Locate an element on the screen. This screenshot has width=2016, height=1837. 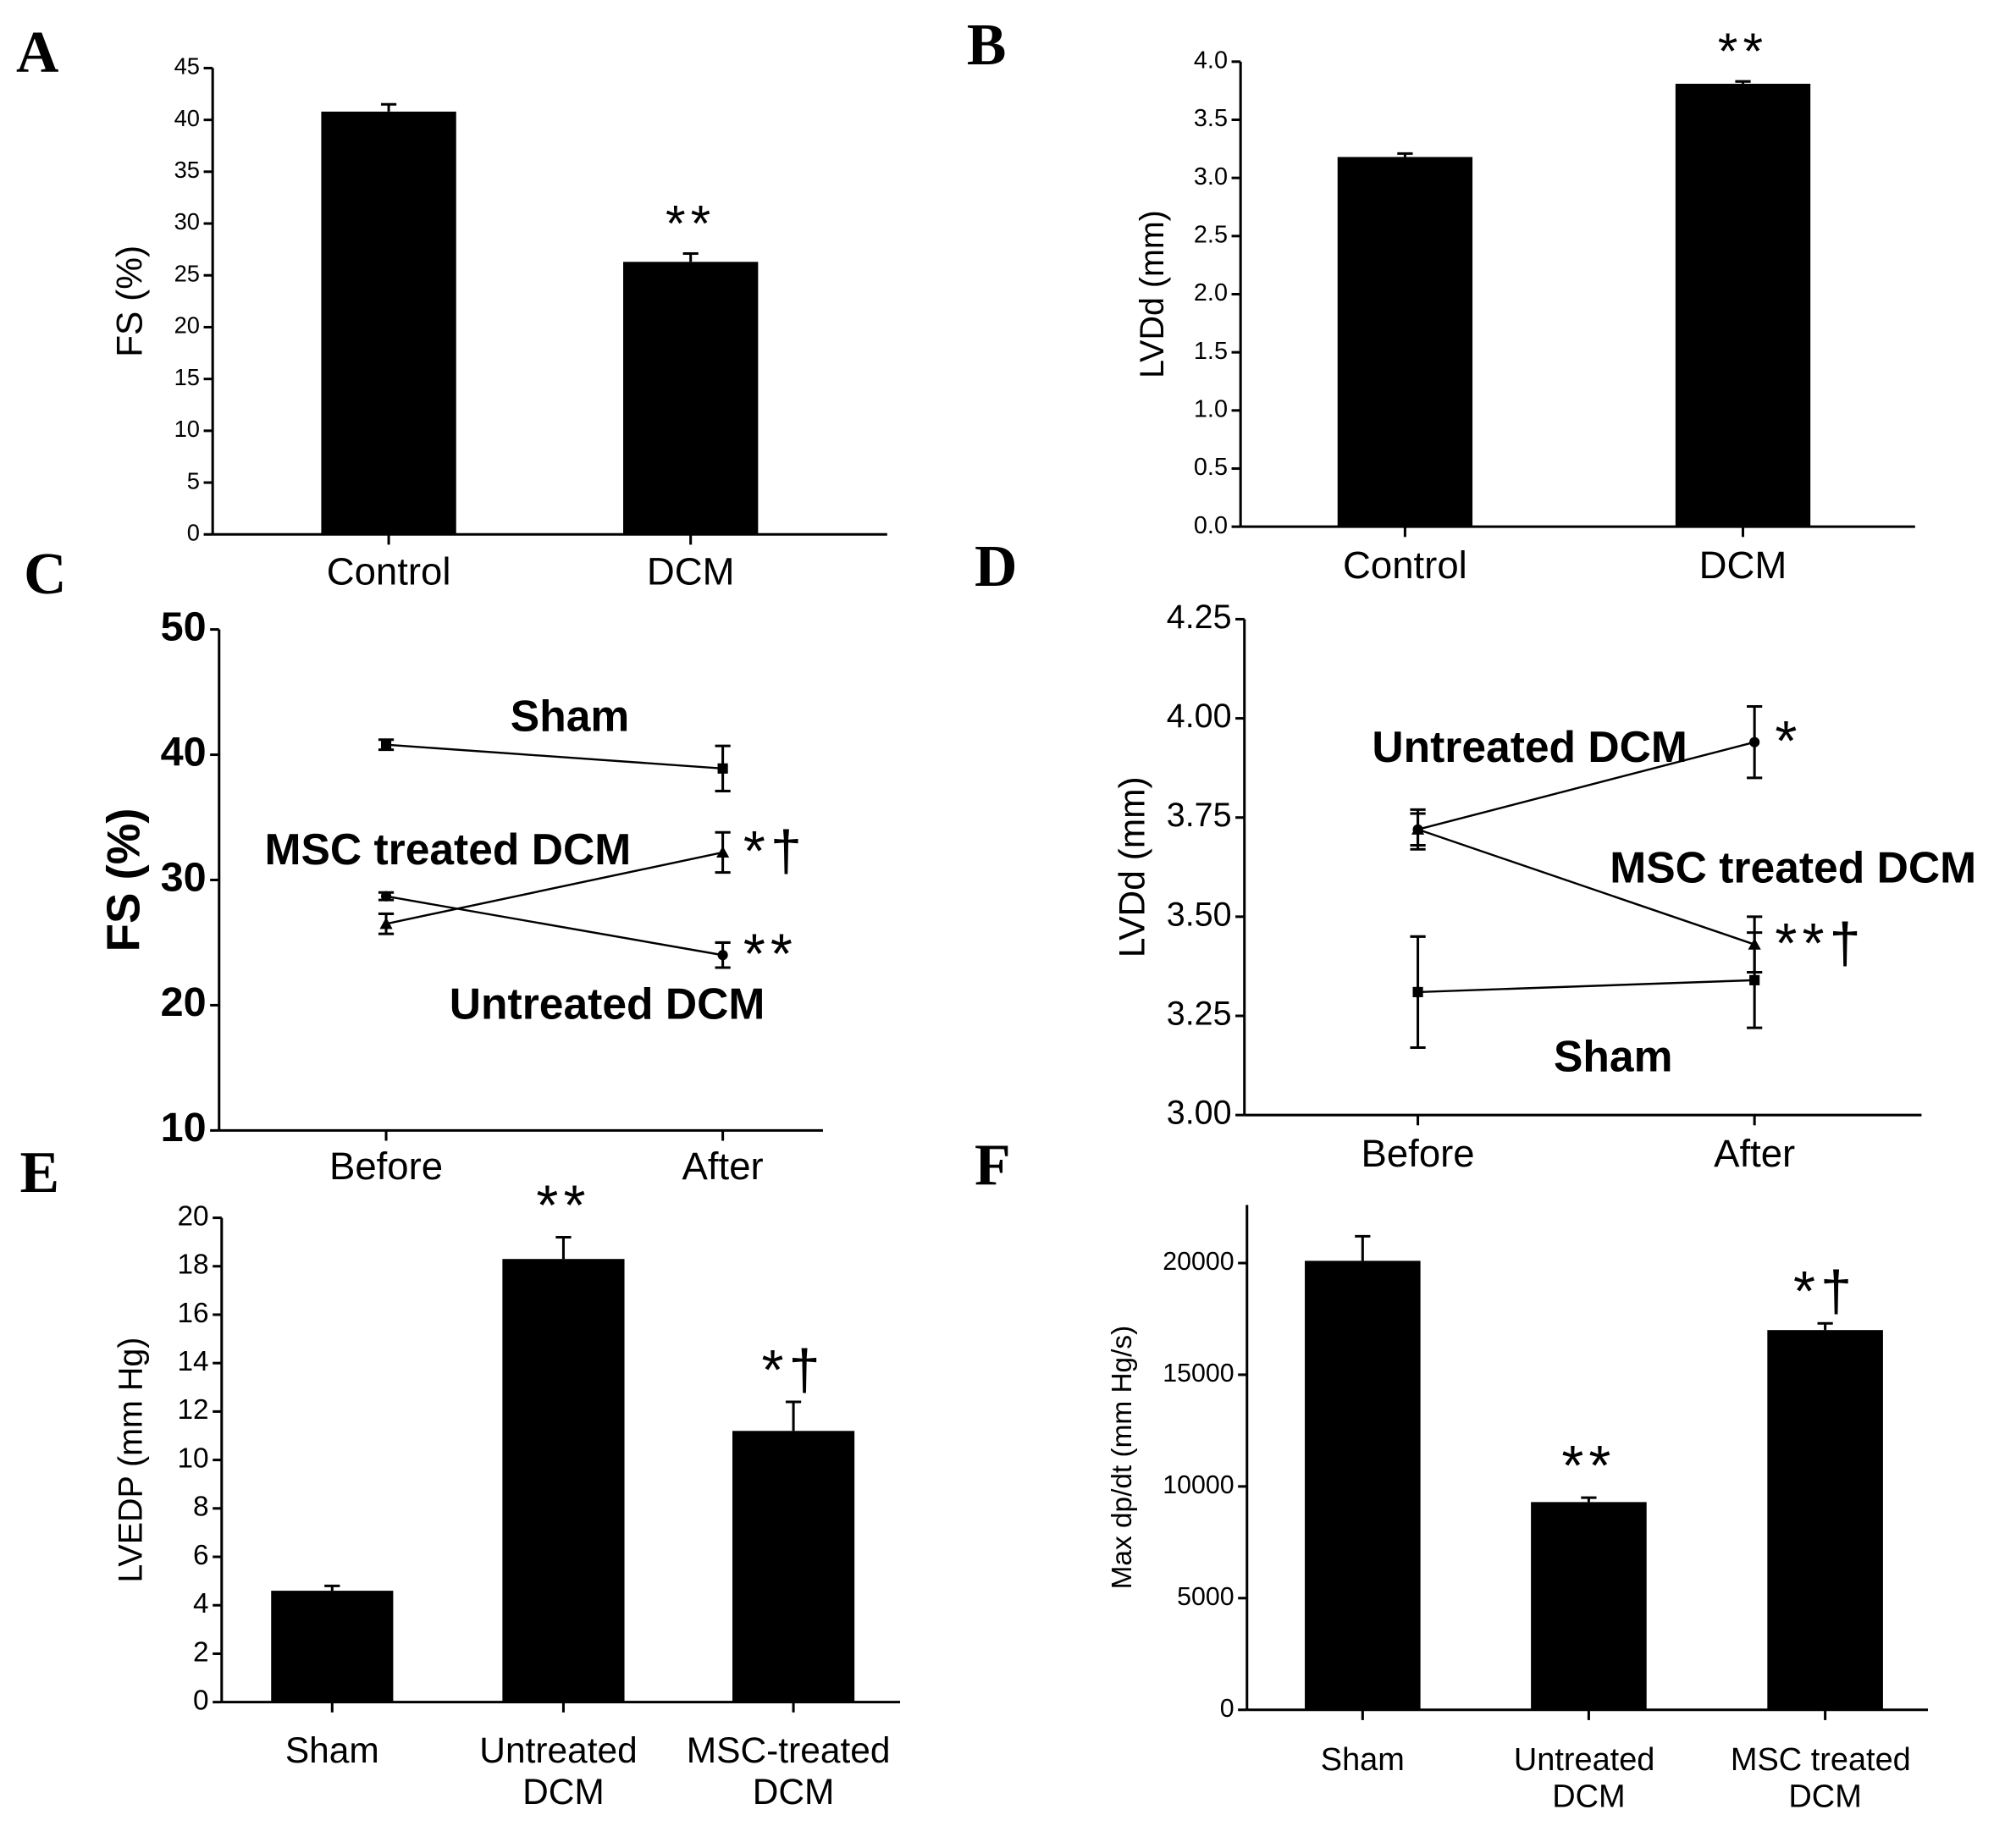
x-tick-label: MSC-treated DCM is located at coordinates (794, 1771).